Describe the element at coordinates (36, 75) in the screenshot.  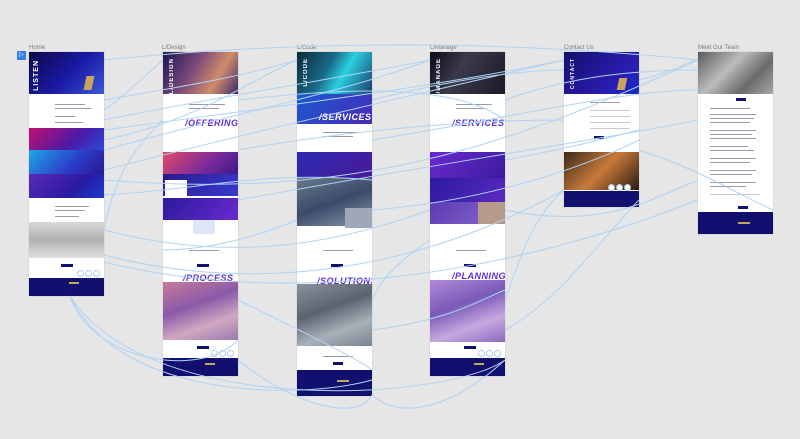
I see `home-hero-title: LISTEN` at that location.